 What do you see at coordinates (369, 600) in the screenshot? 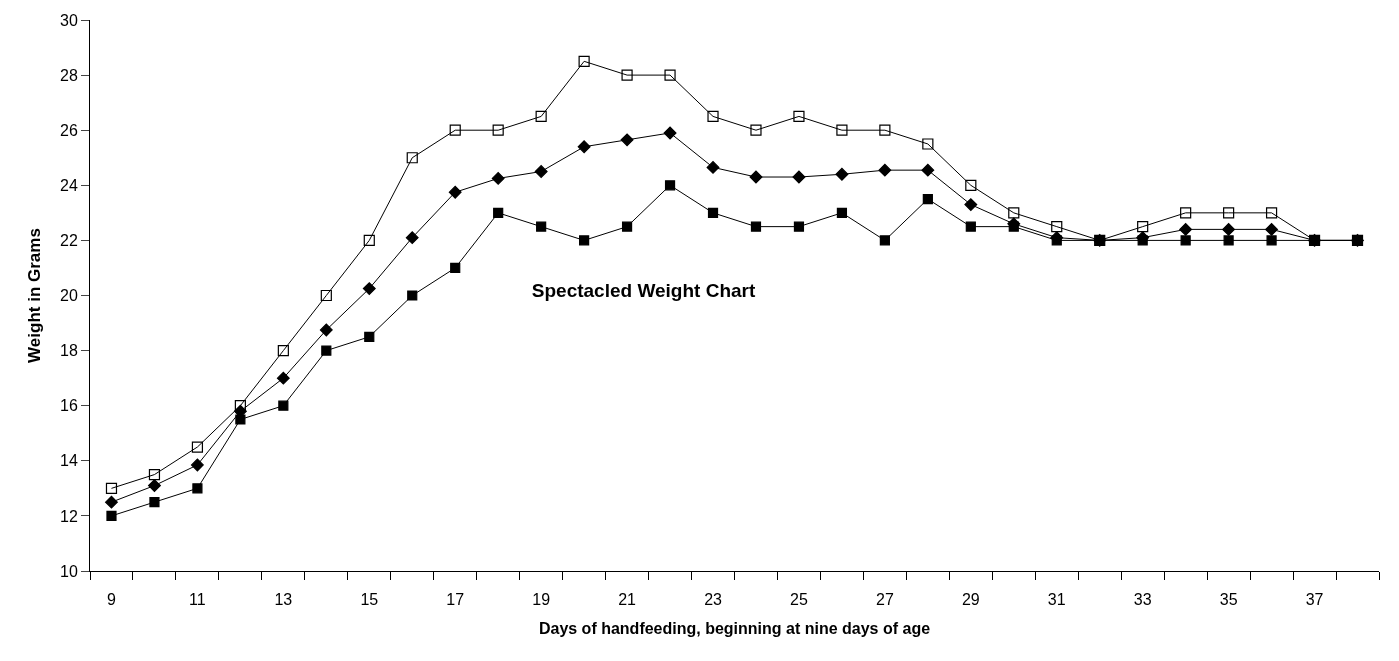
I see `x-tick-label: 15` at bounding box center [369, 600].